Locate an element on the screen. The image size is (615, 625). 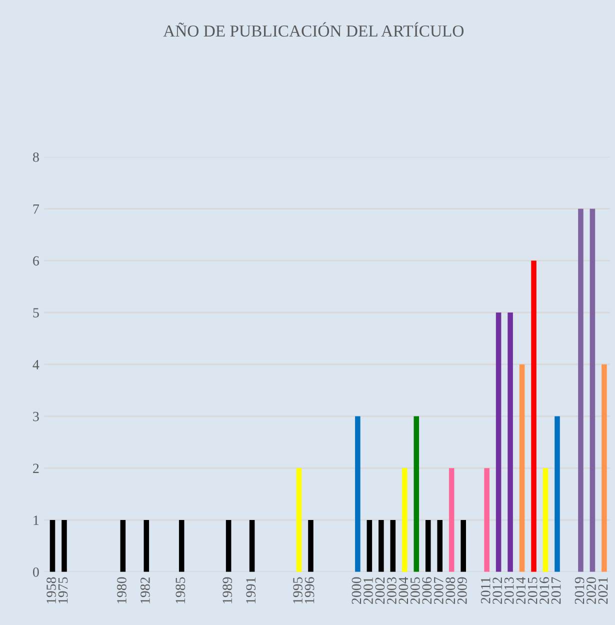
x-tick-label: 2007 is located at coordinates (439, 590).